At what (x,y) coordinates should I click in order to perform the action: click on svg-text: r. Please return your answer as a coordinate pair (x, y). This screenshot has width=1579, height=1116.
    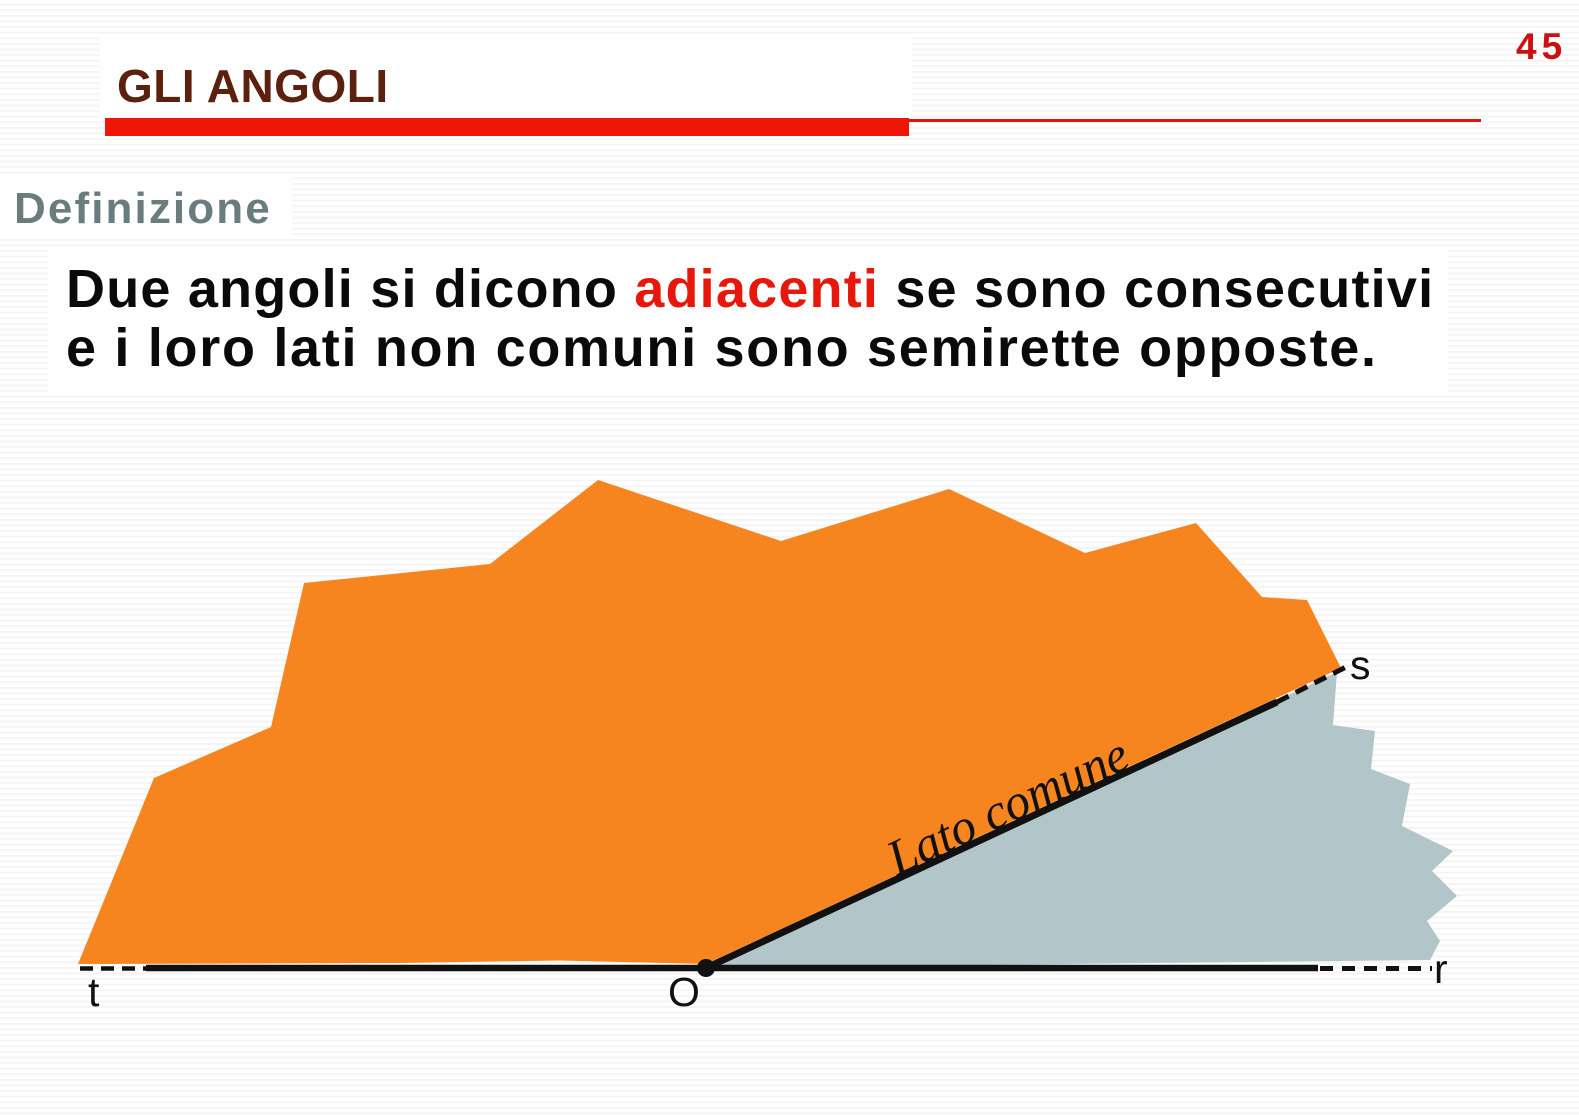
    Looking at the image, I should click on (1441, 969).